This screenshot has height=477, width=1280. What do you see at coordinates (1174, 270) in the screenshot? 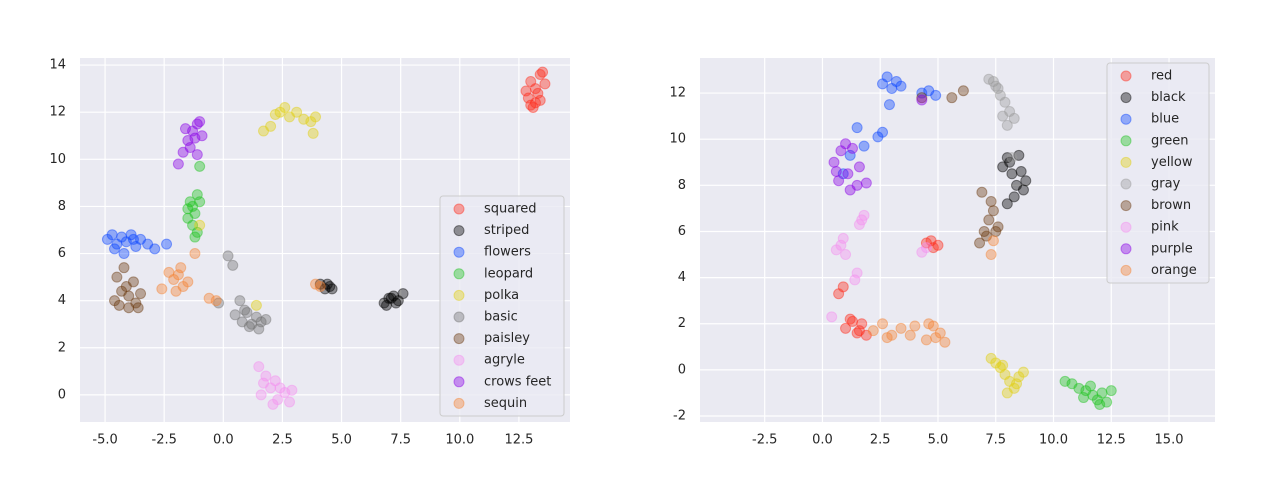
I see `legend-label: orange` at bounding box center [1174, 270].